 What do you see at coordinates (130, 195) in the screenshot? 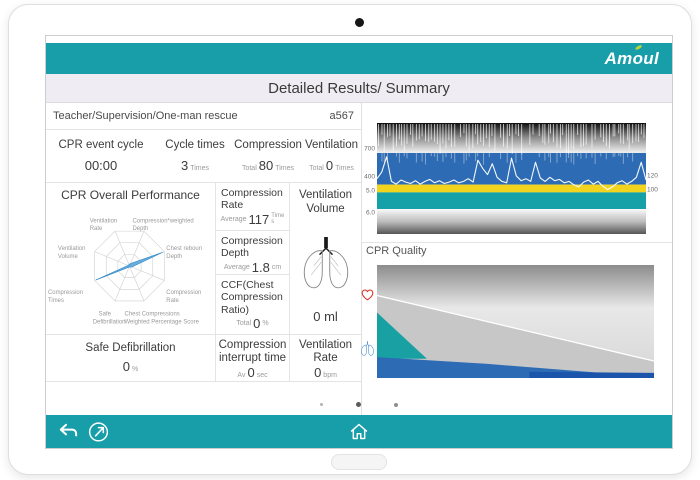
I see `overall-performance-title: CPR Overall Performance` at bounding box center [130, 195].